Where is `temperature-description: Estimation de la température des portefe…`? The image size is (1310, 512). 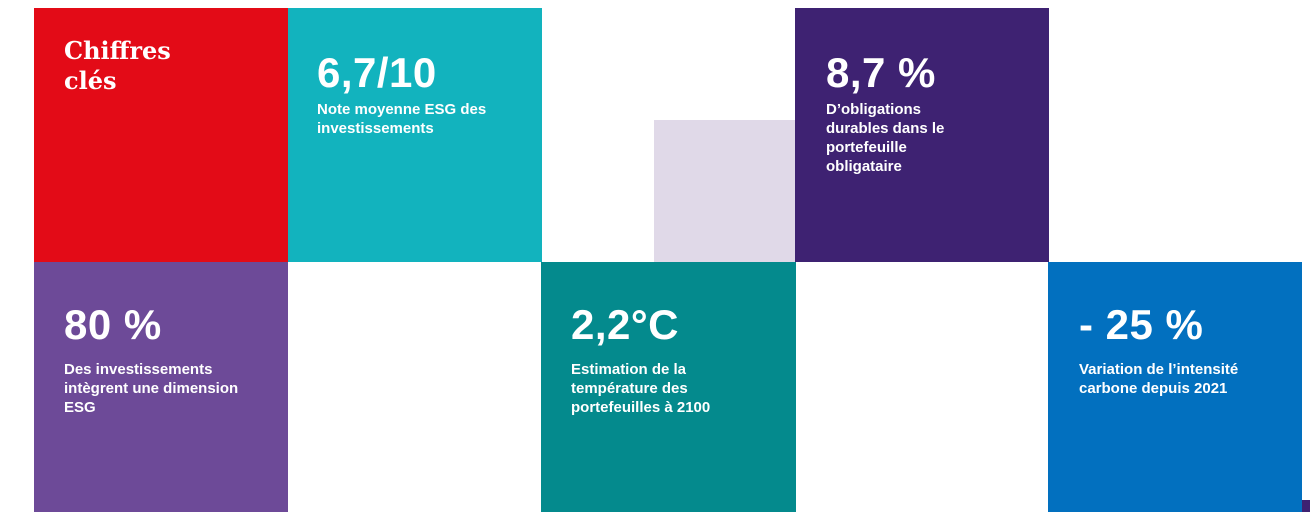
temperature-description: Estimation de la température des portefe… is located at coordinates (641, 388).